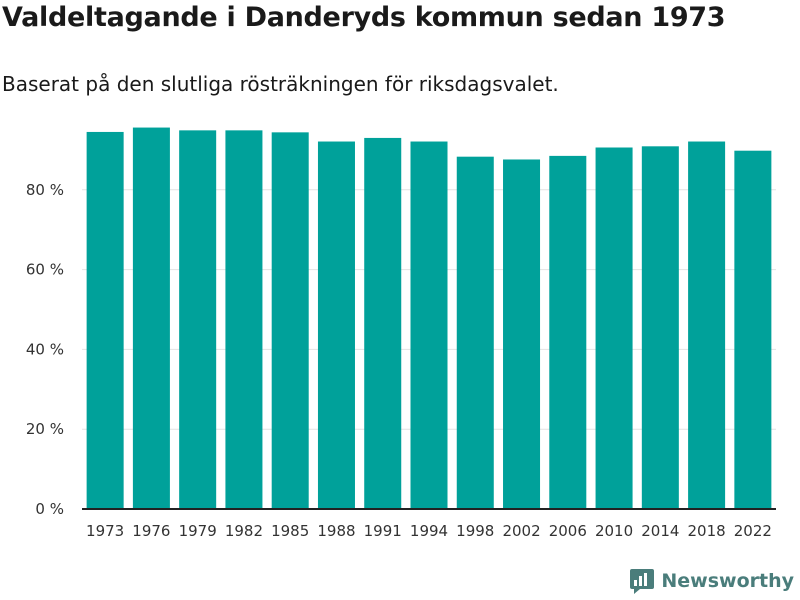  I want to click on bar-1988, so click(336, 325).